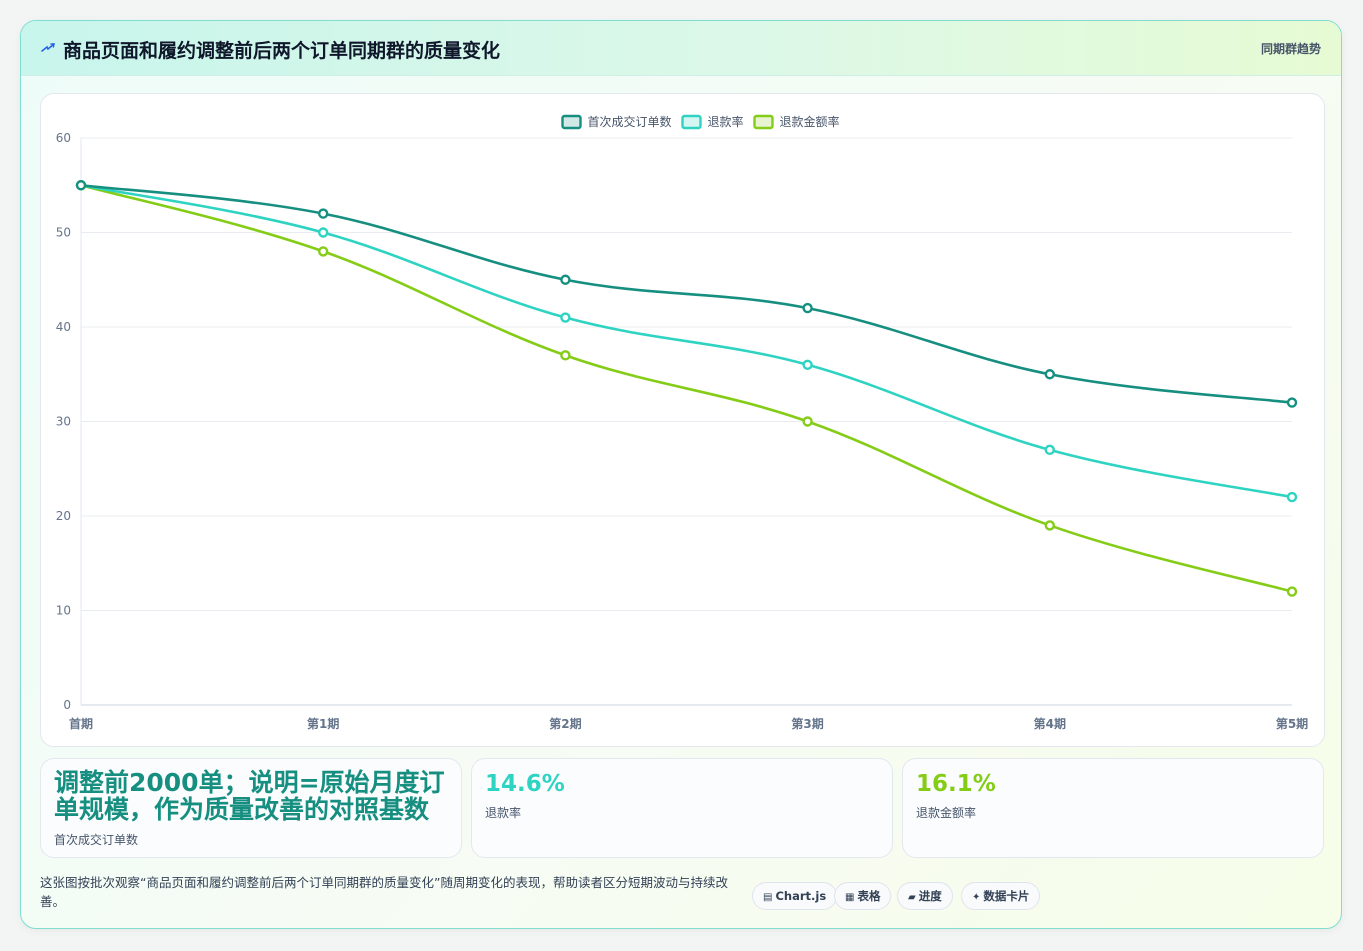 This screenshot has height=951, width=1363. What do you see at coordinates (282, 51) in the screenshot?
I see `page-title: 商品页面和履约调整前后两个订单同期群的质量变化` at bounding box center [282, 51].